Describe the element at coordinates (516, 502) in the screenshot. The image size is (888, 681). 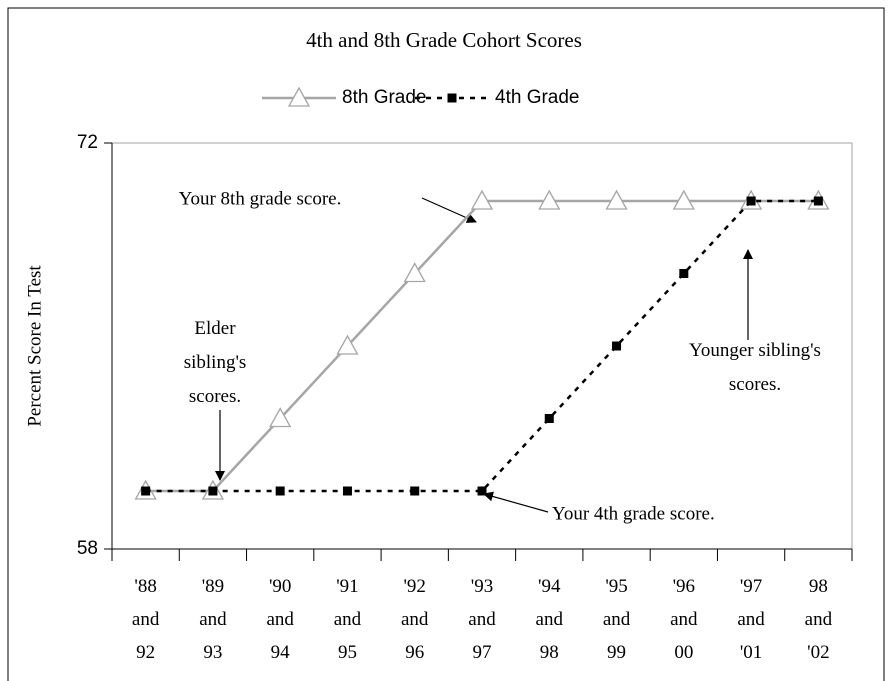
I see `arrow` at that location.